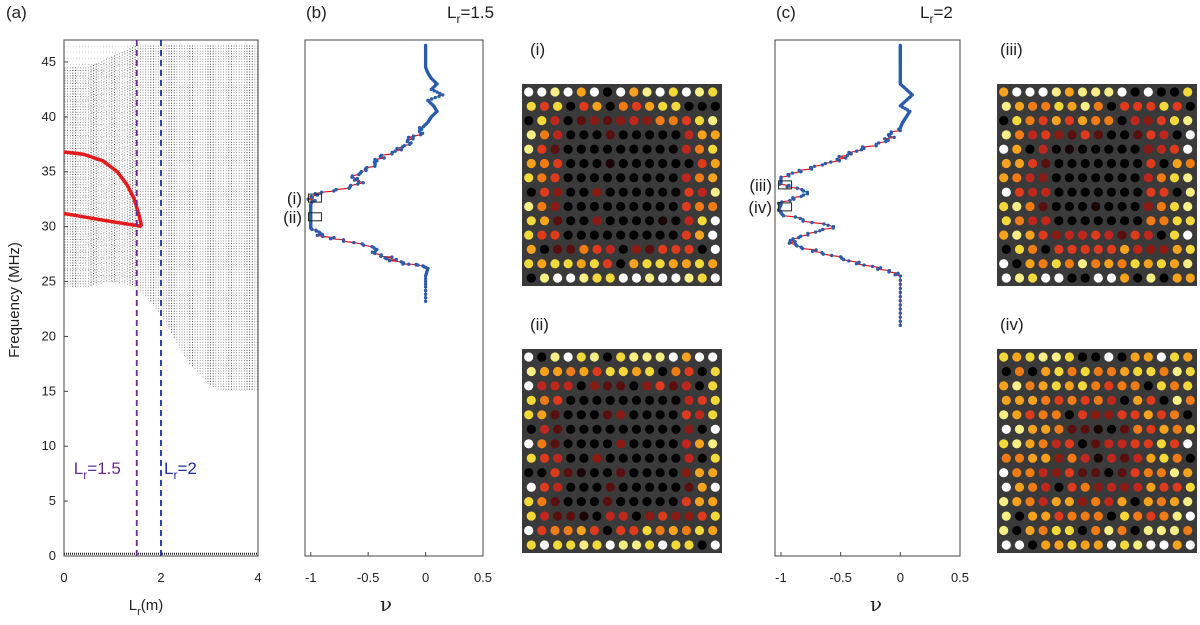 This screenshot has height=625, width=1200. I want to click on ytick-label: 40, so click(49, 116).